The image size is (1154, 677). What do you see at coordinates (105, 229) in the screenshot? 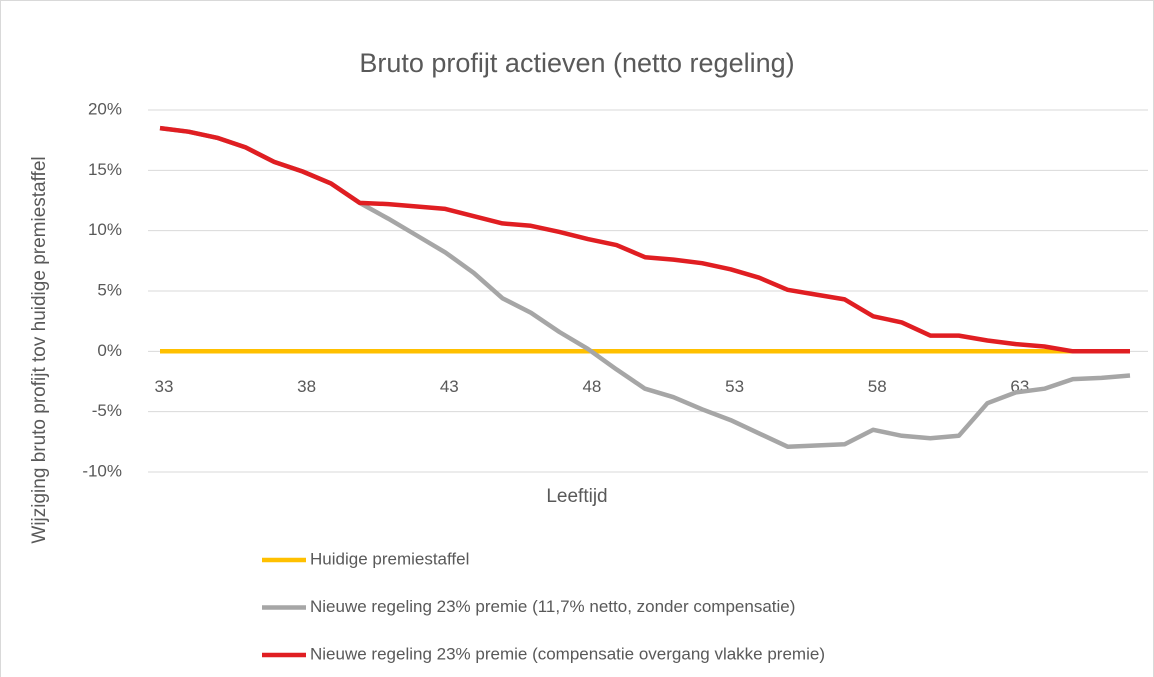
I see `y-tick-label: 10%` at bounding box center [105, 229].